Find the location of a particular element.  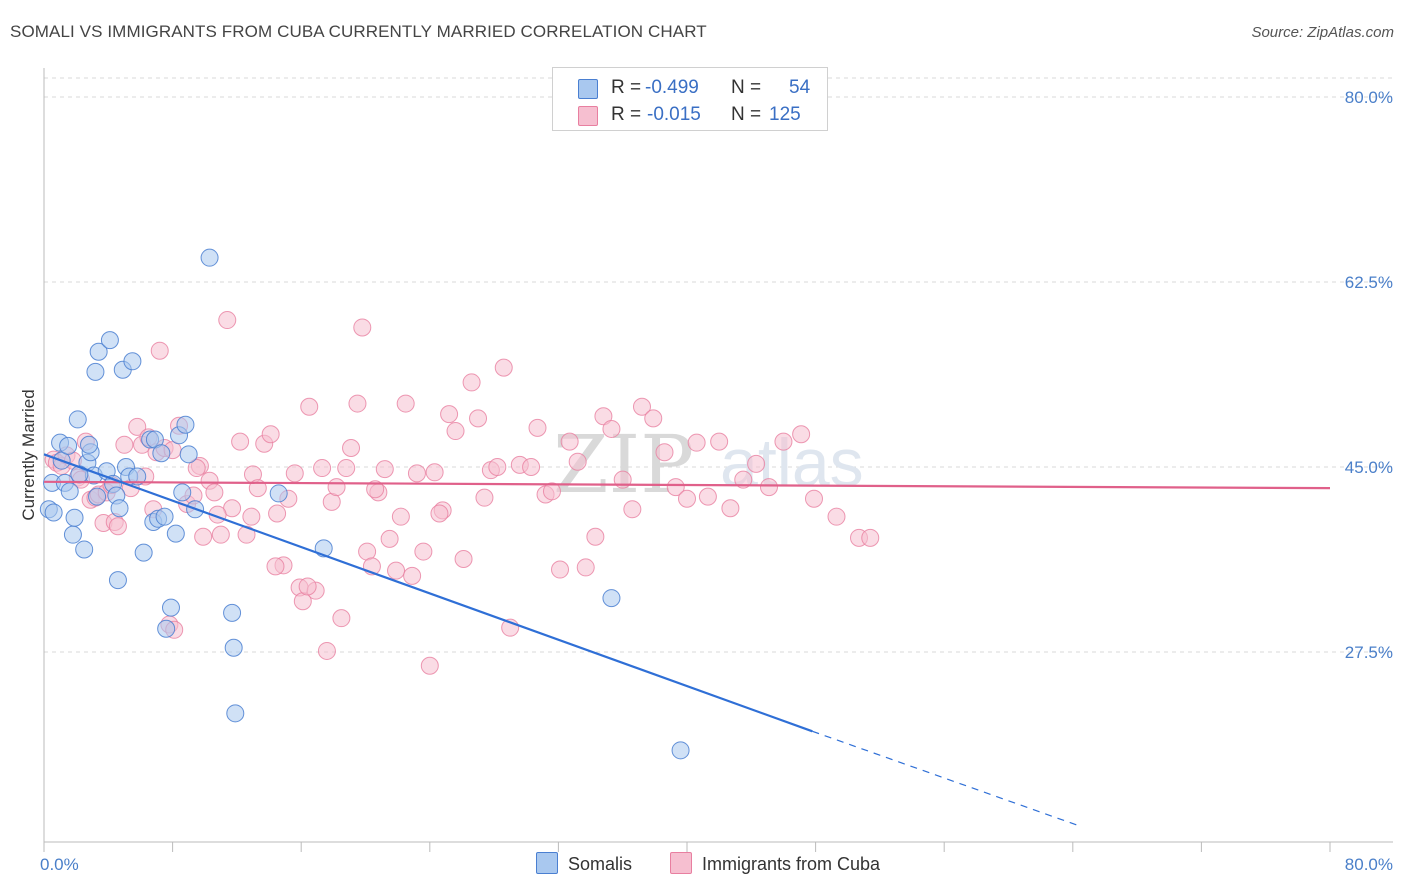

legend-label-somalis: Somalis is located at coordinates (600, 864).